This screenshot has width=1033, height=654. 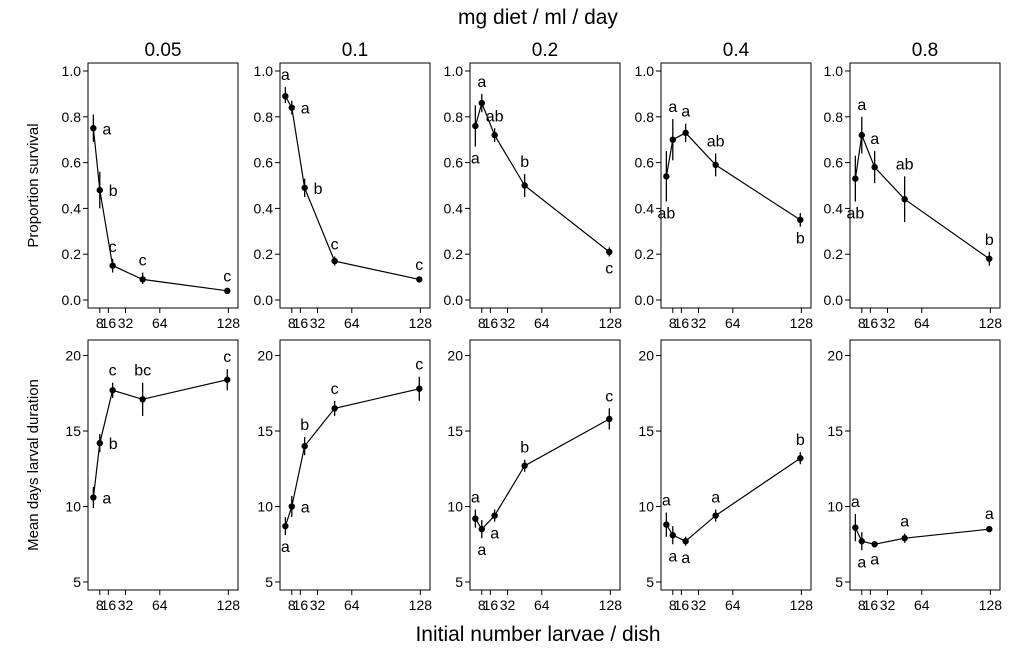 I want to click on panel-r2-c2: 5 10 15 20 816 32 64 128 a a b c c, so click(x=345, y=476).